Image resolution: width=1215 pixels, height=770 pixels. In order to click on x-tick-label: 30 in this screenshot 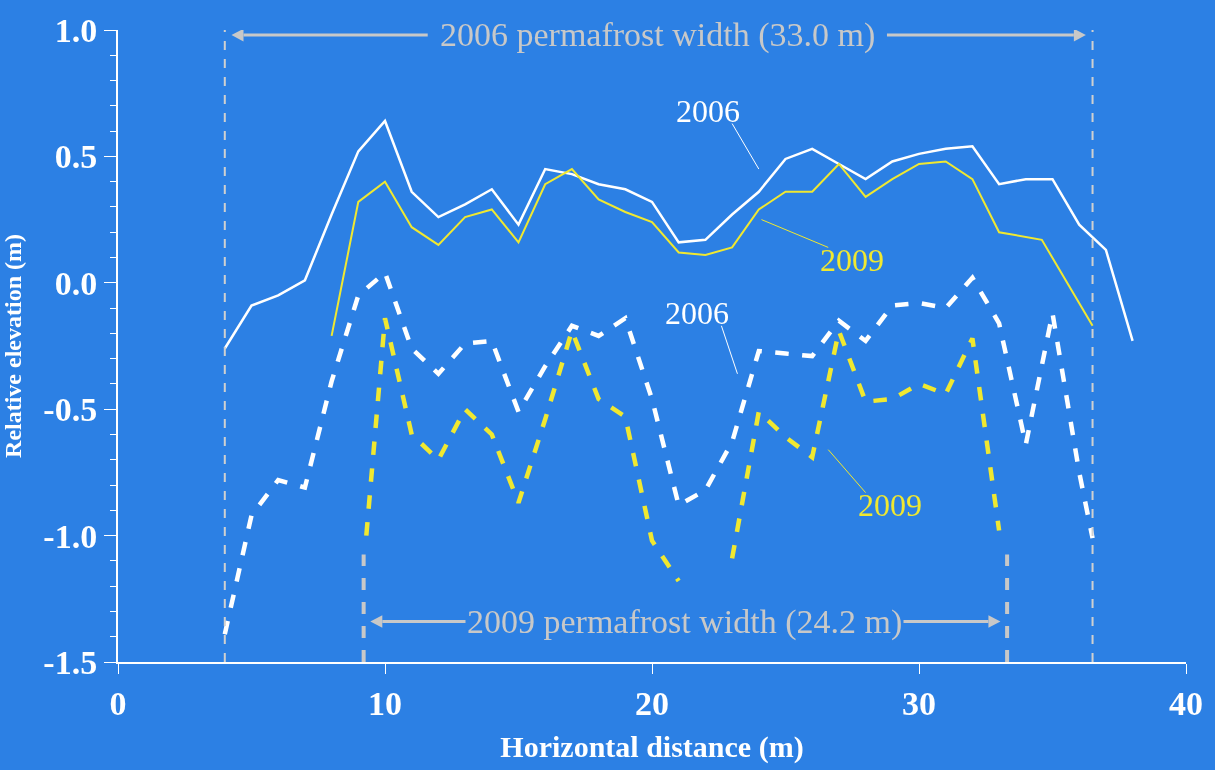, I will do `click(919, 703)`.